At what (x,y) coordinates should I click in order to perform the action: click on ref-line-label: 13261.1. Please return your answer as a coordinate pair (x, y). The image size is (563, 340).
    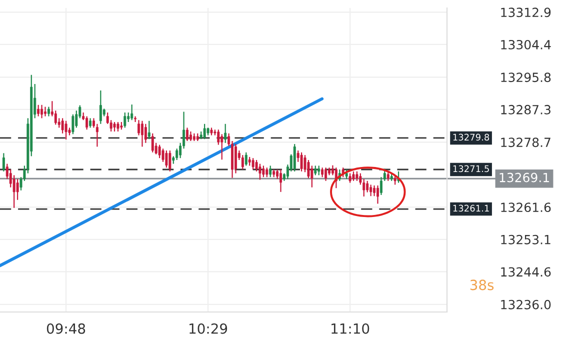
    Looking at the image, I should click on (471, 208).